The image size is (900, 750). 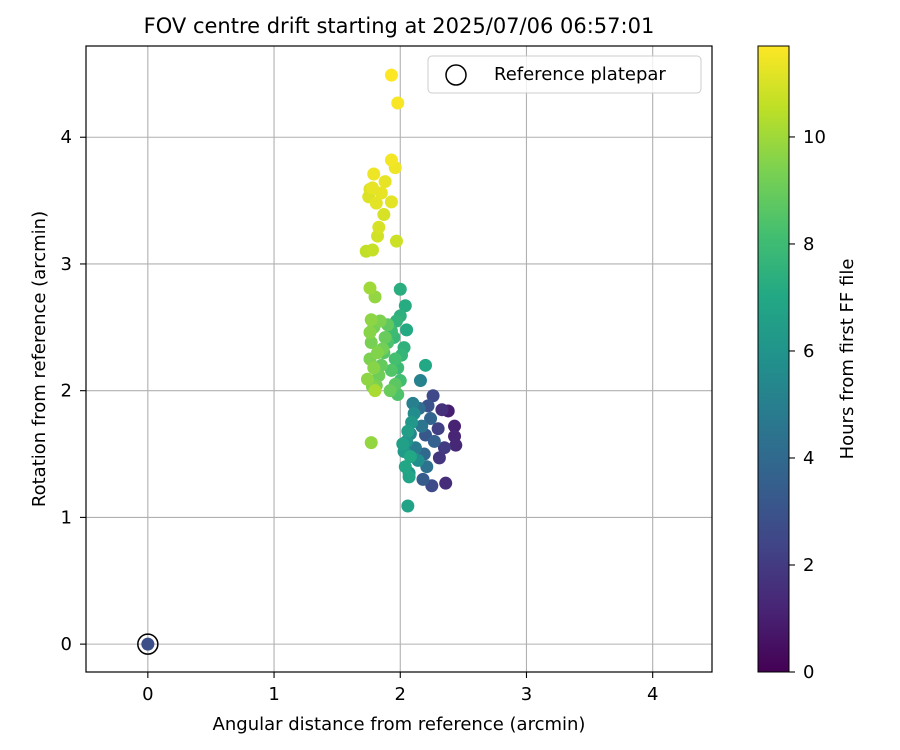 I want to click on y-tick-label: 2, so click(x=66, y=391).